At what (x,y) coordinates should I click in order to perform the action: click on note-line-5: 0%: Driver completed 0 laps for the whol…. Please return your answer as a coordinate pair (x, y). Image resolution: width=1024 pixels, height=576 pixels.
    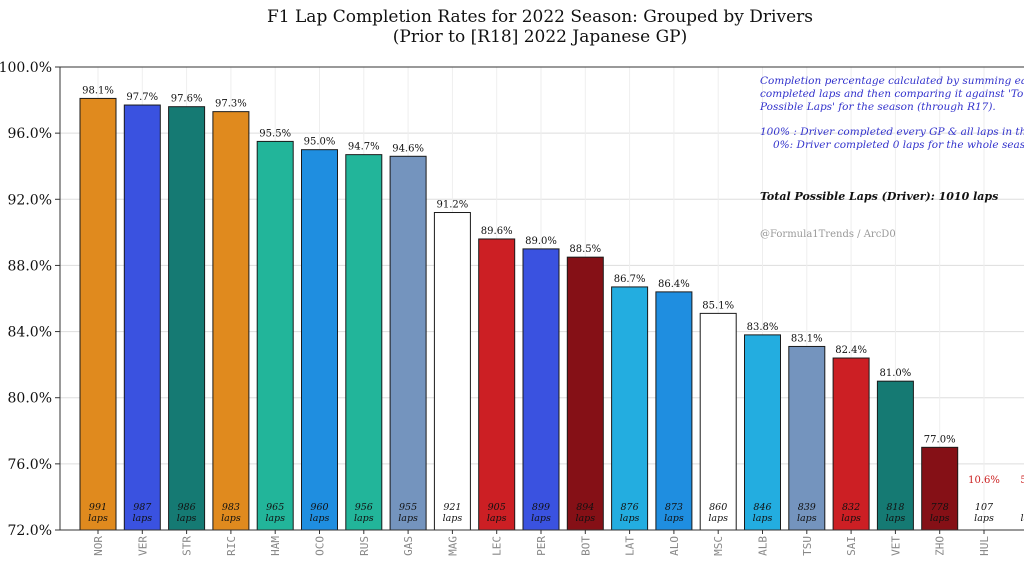
    Looking at the image, I should click on (898, 145).